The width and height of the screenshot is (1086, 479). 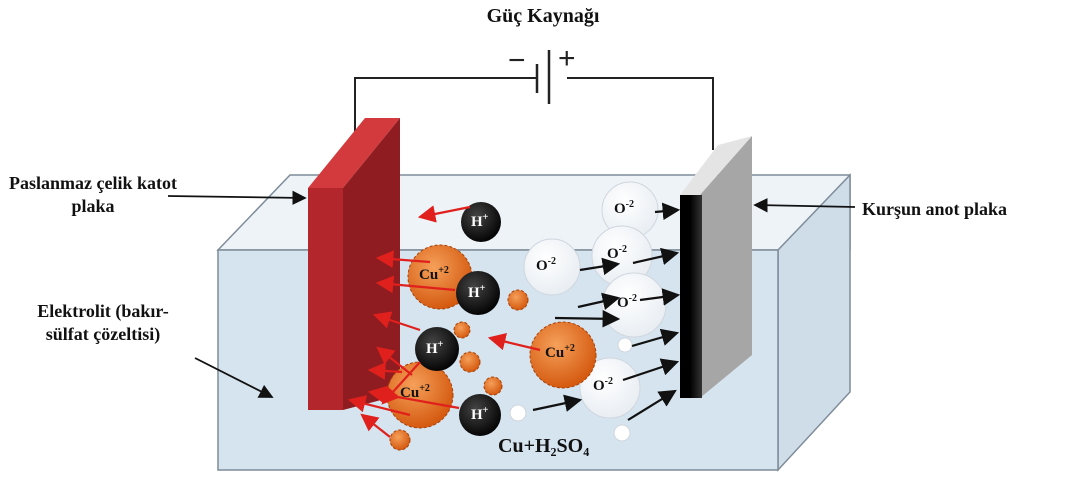 I want to click on cu-ion, so click(x=563, y=355).